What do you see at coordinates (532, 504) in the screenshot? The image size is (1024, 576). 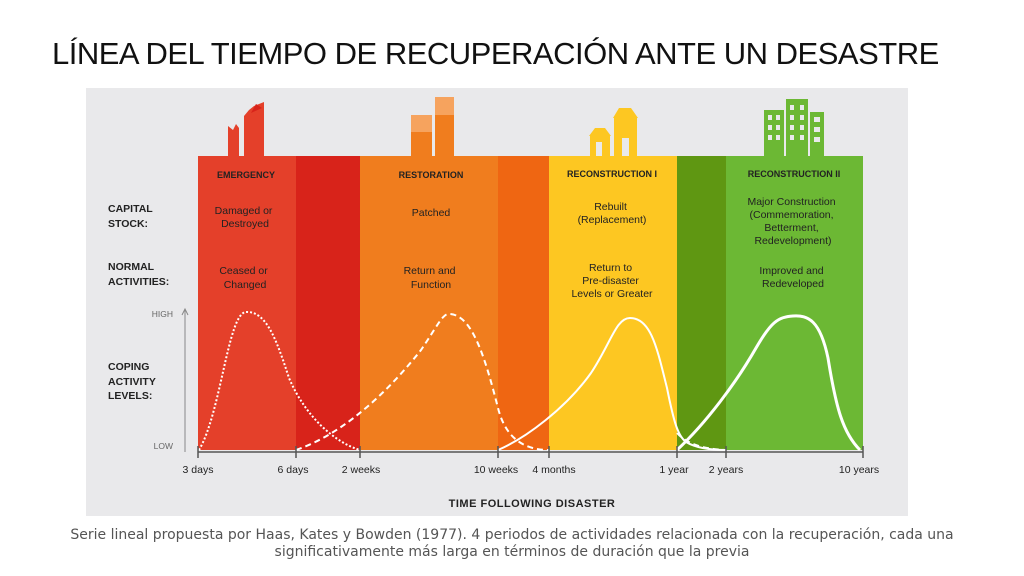 I see `x-axis-title: TIME FOLLOWING DISASTER` at bounding box center [532, 504].